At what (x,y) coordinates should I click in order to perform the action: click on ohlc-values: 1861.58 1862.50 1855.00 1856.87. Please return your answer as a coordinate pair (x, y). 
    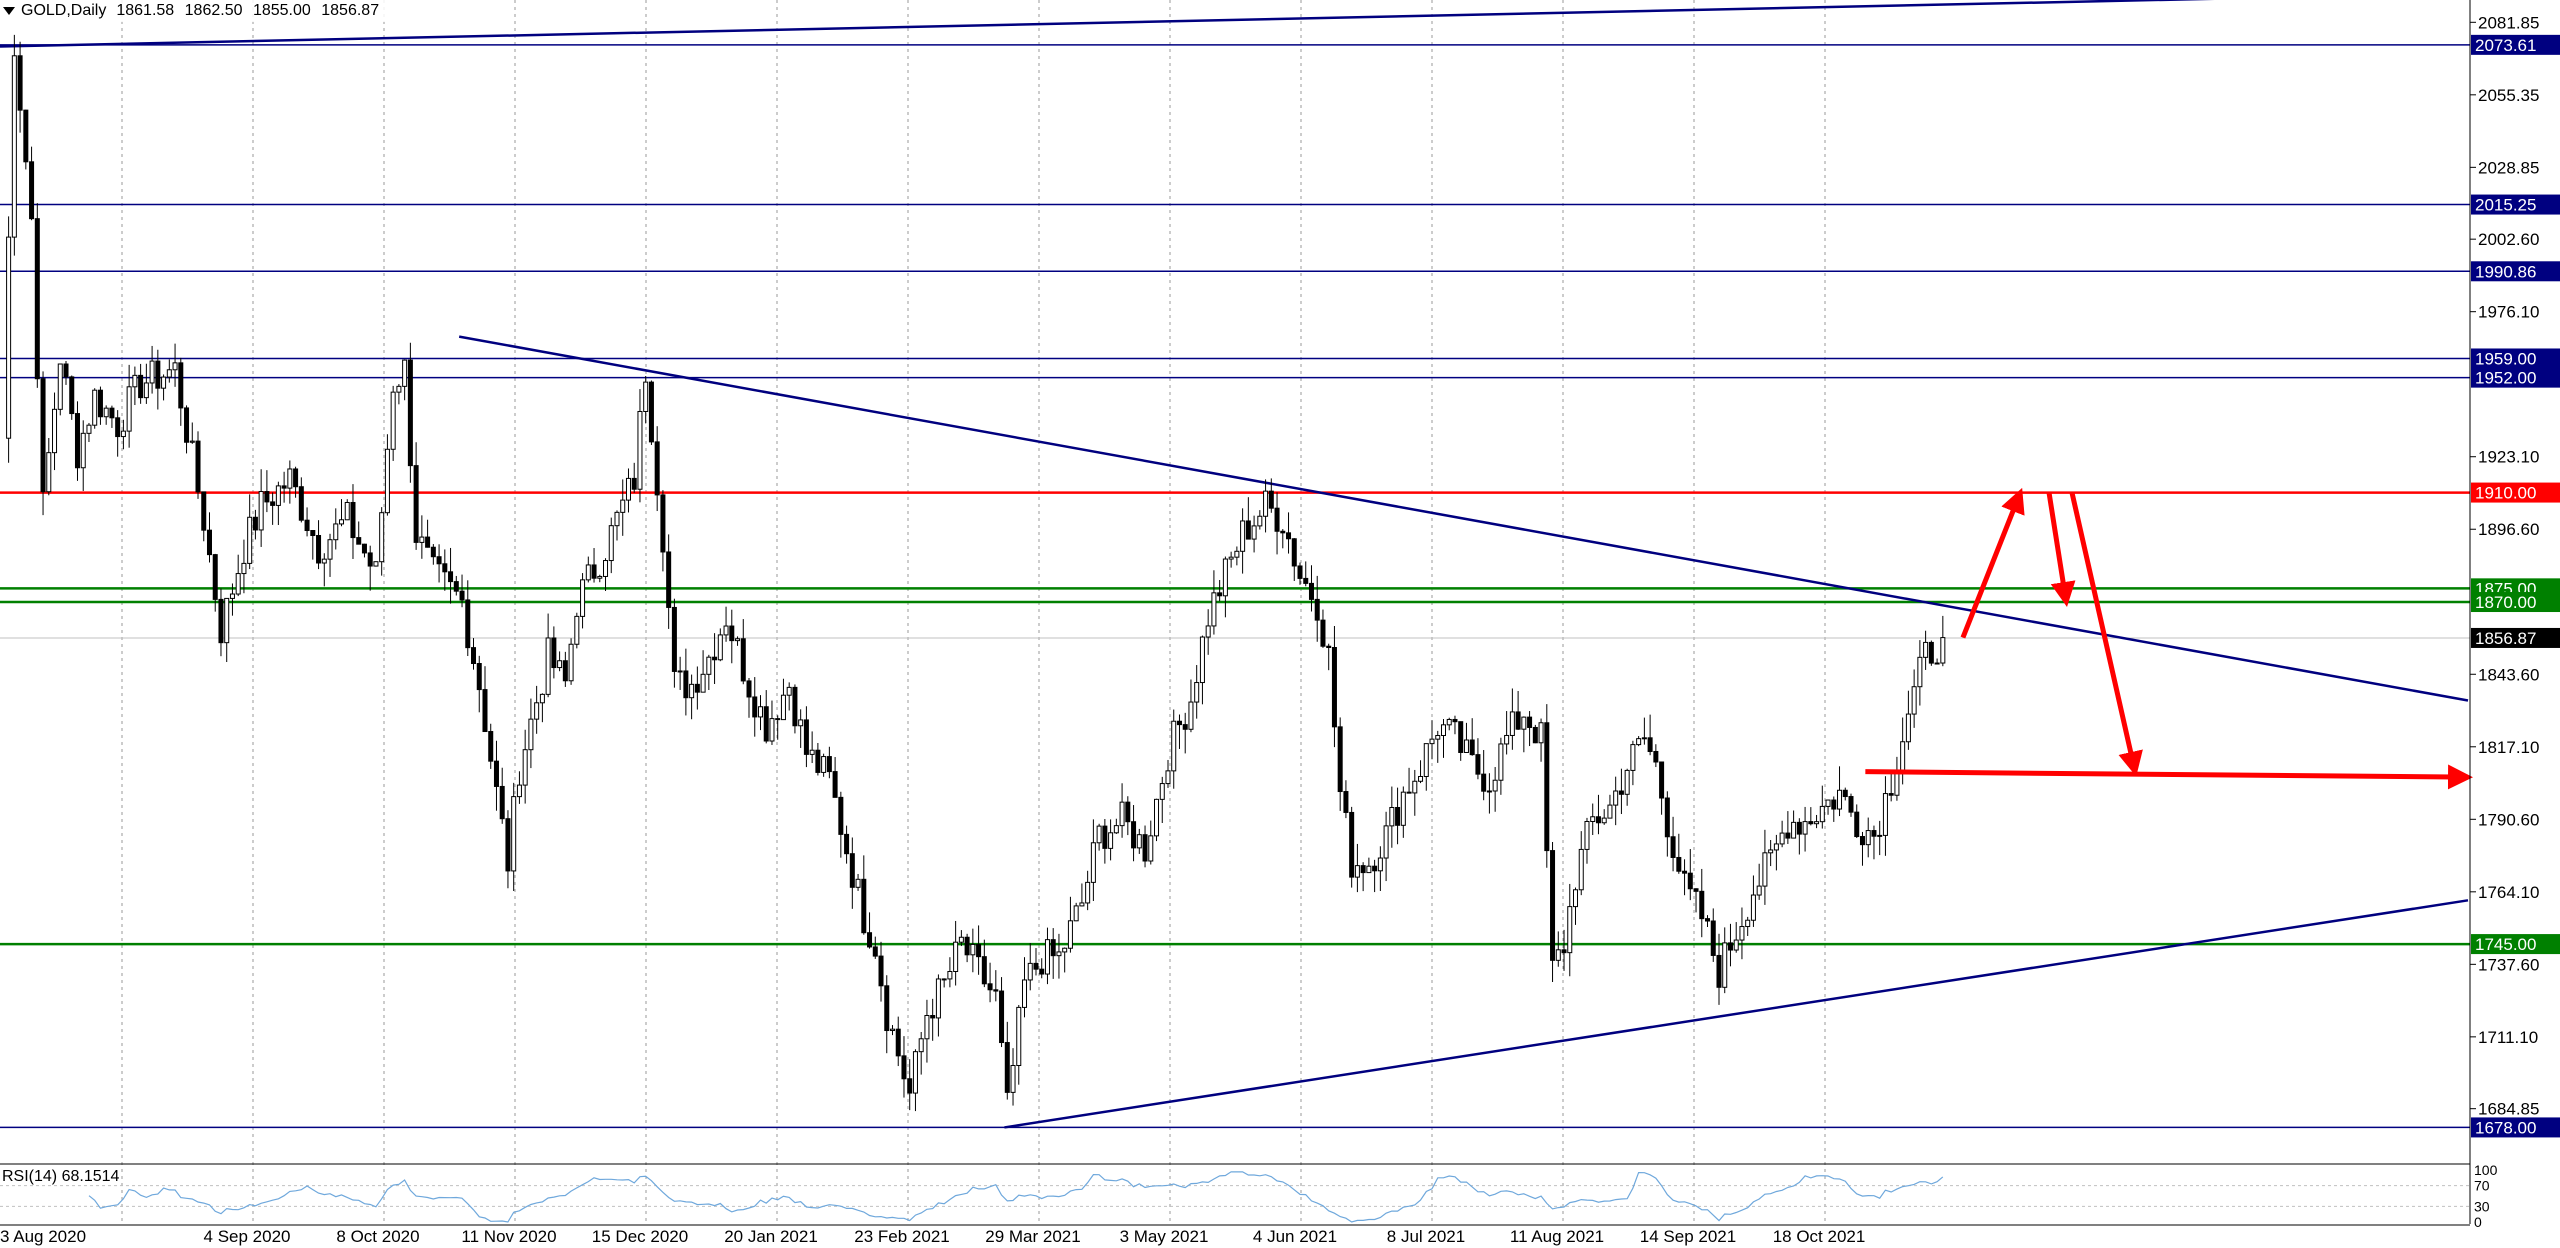
    Looking at the image, I should click on (250, 11).